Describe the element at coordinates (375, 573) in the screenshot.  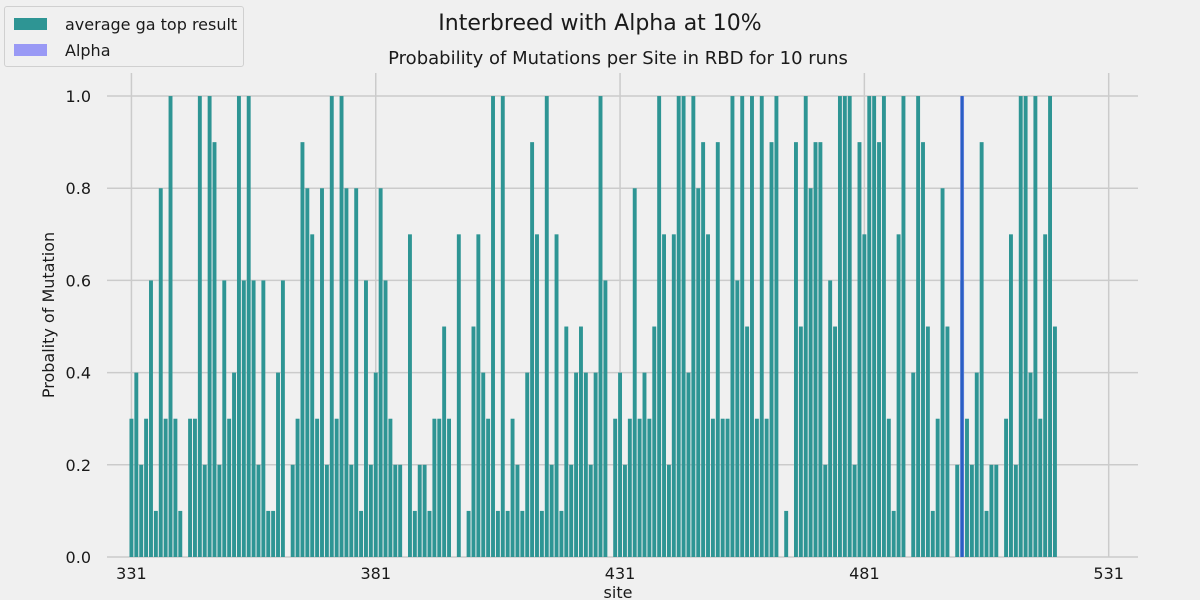
I see `x-tick-label: 381` at that location.